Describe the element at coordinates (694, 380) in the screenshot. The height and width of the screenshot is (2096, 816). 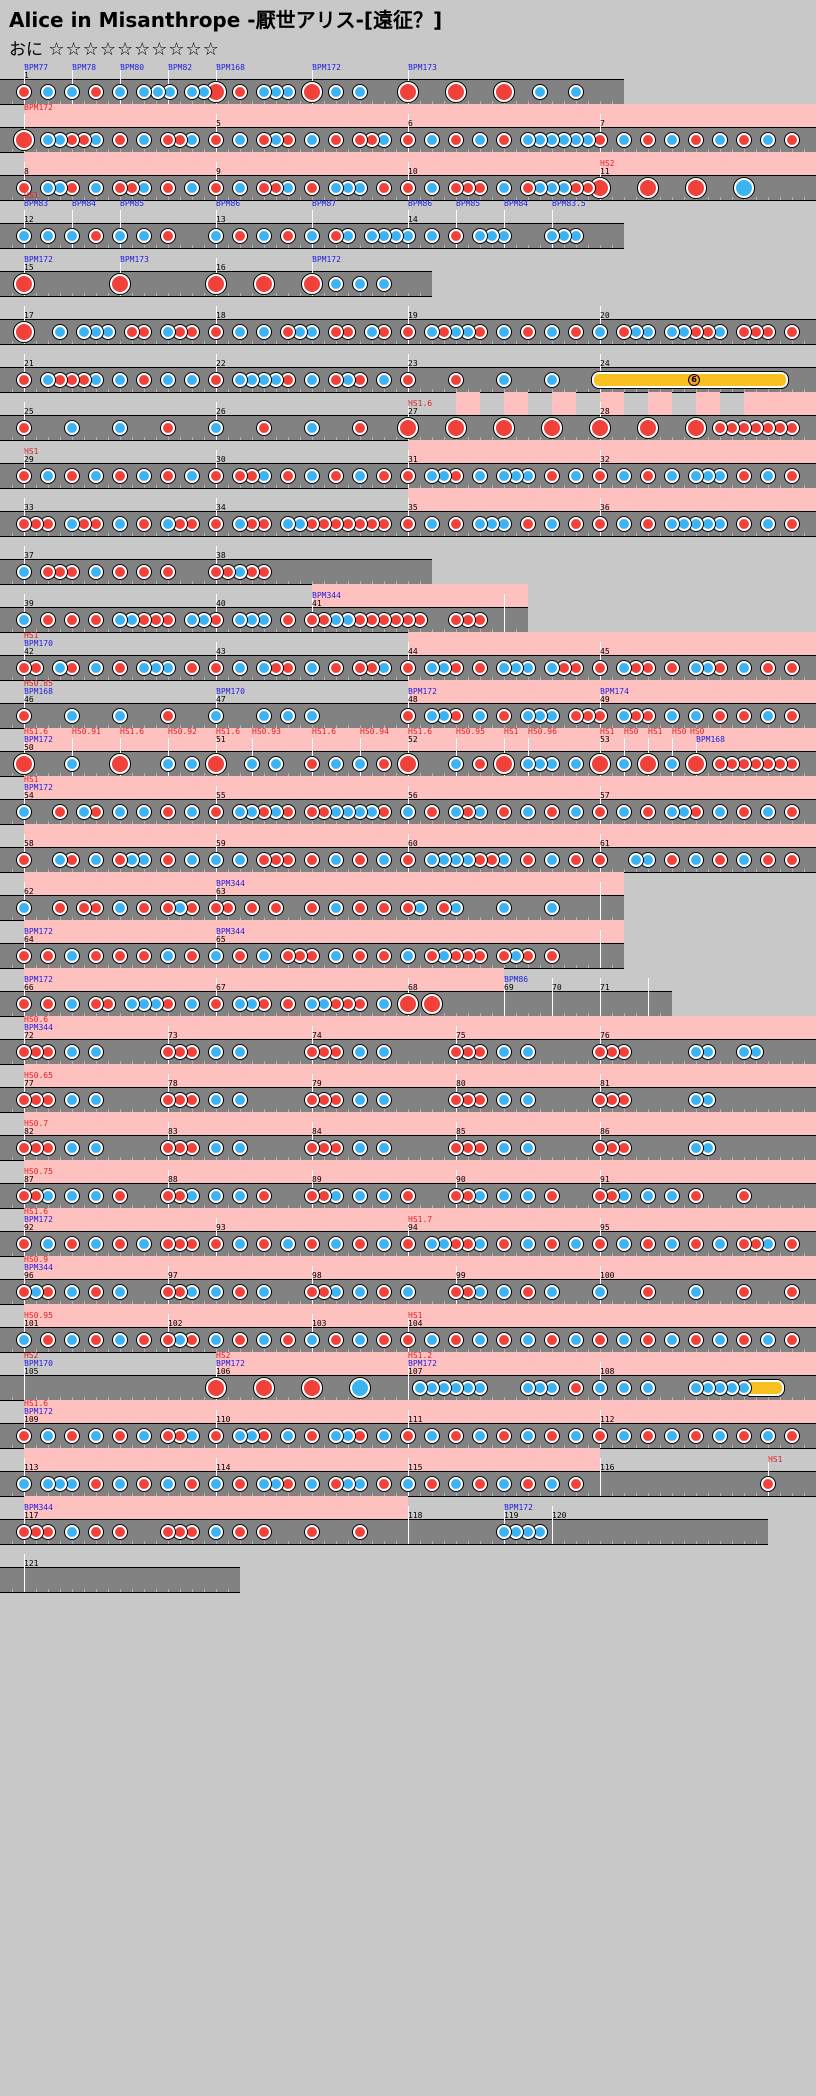
I see `balloon-count: 6` at that location.